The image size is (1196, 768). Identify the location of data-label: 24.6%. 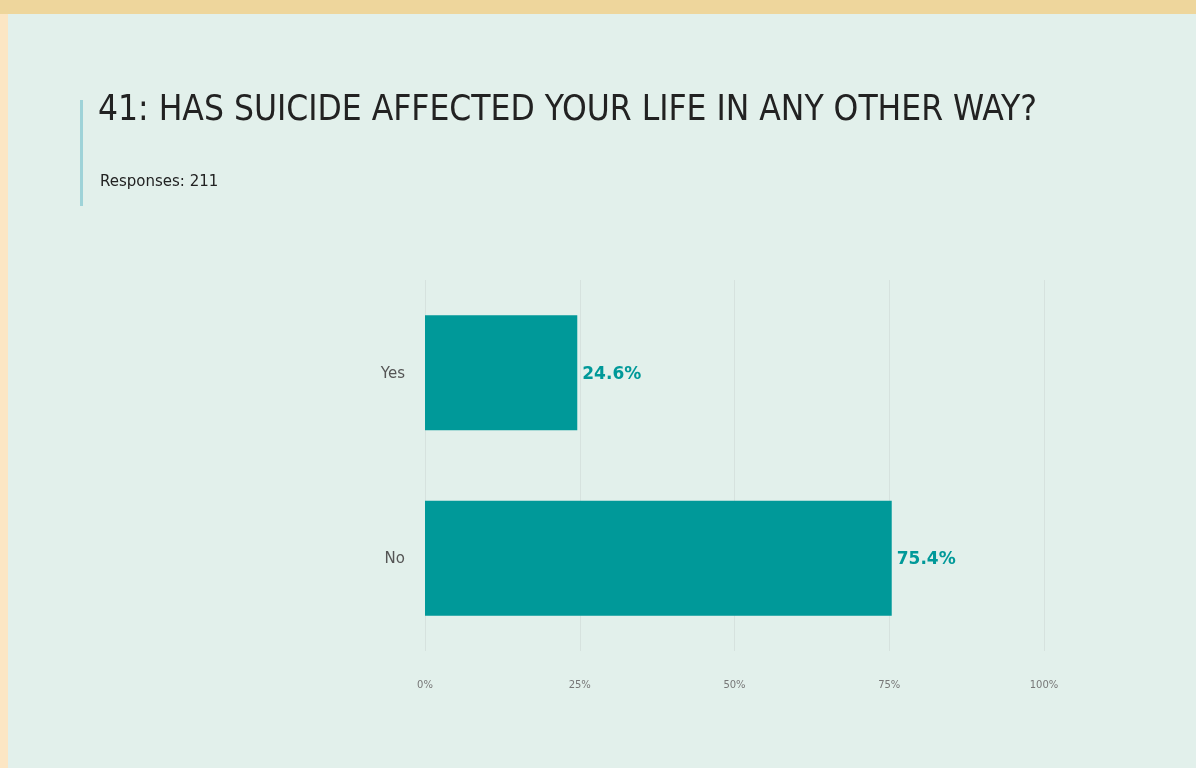
(612, 372).